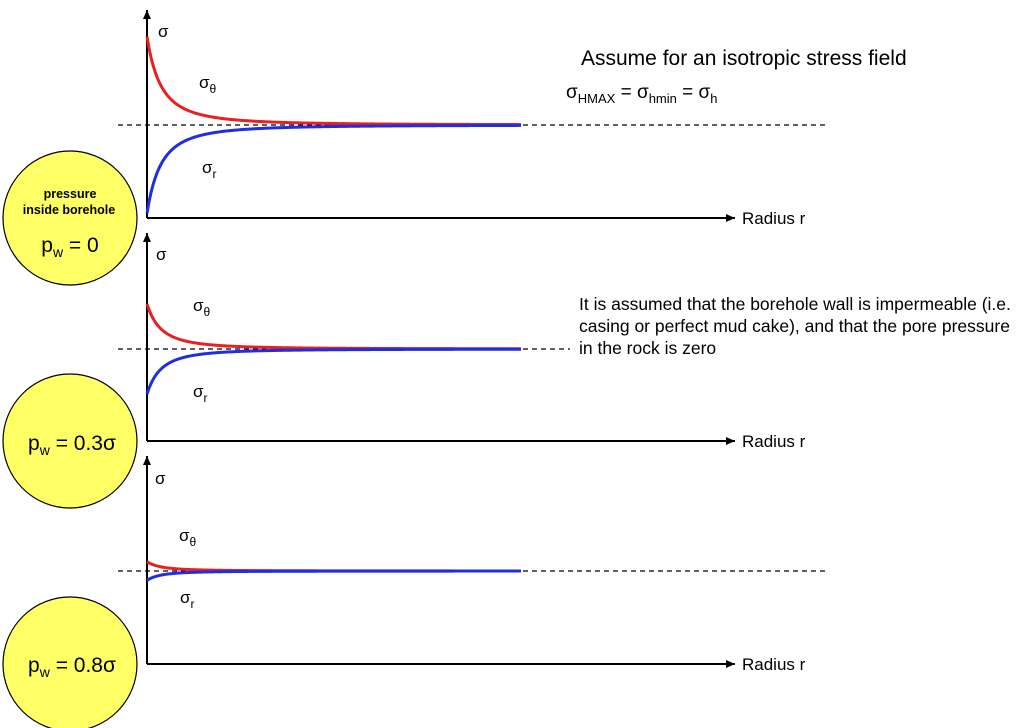 Image resolution: width=1020 pixels, height=728 pixels. I want to click on isotropic-stress-equation: σHMAX = σhmin = σh, so click(642, 94).